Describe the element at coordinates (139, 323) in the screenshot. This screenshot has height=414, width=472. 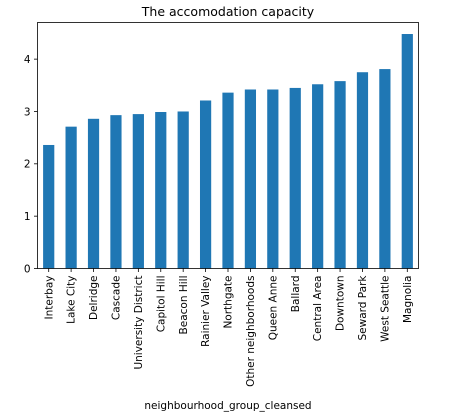
I see `x-tick-label: University District` at that location.